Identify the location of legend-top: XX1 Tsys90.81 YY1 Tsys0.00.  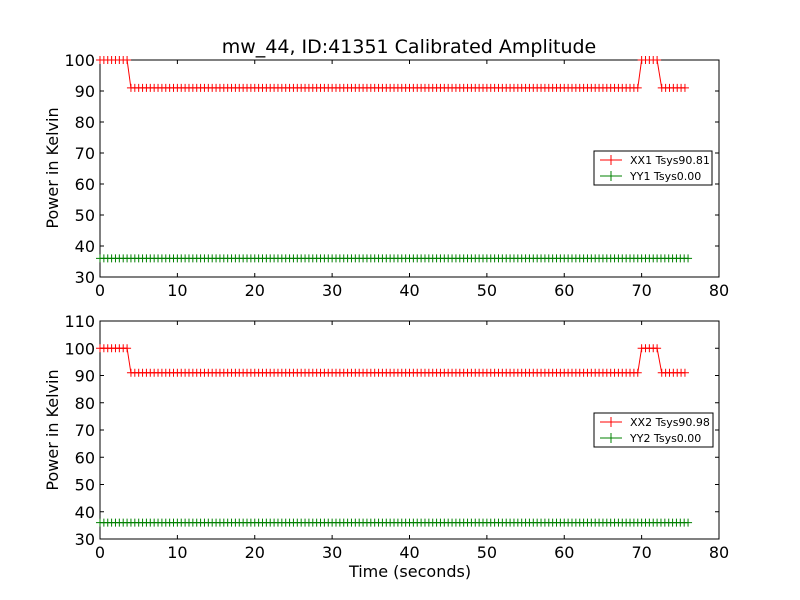
(653, 168).